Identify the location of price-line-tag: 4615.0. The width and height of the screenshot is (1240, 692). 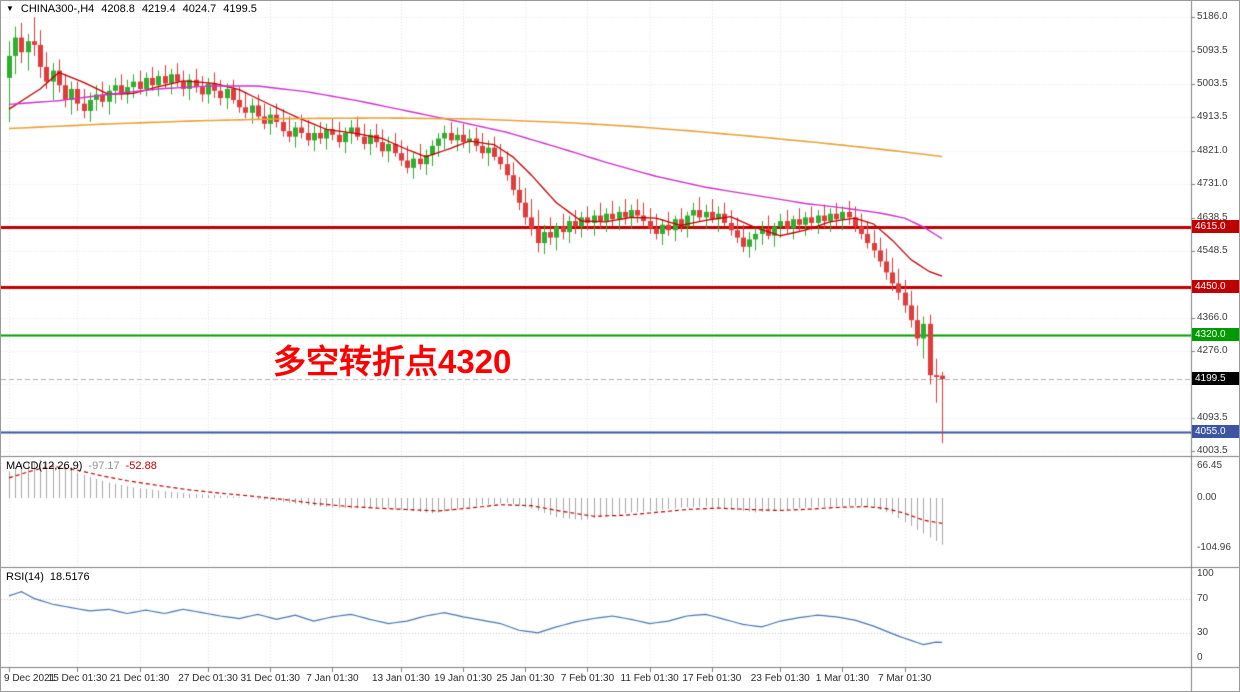
(1215, 226).